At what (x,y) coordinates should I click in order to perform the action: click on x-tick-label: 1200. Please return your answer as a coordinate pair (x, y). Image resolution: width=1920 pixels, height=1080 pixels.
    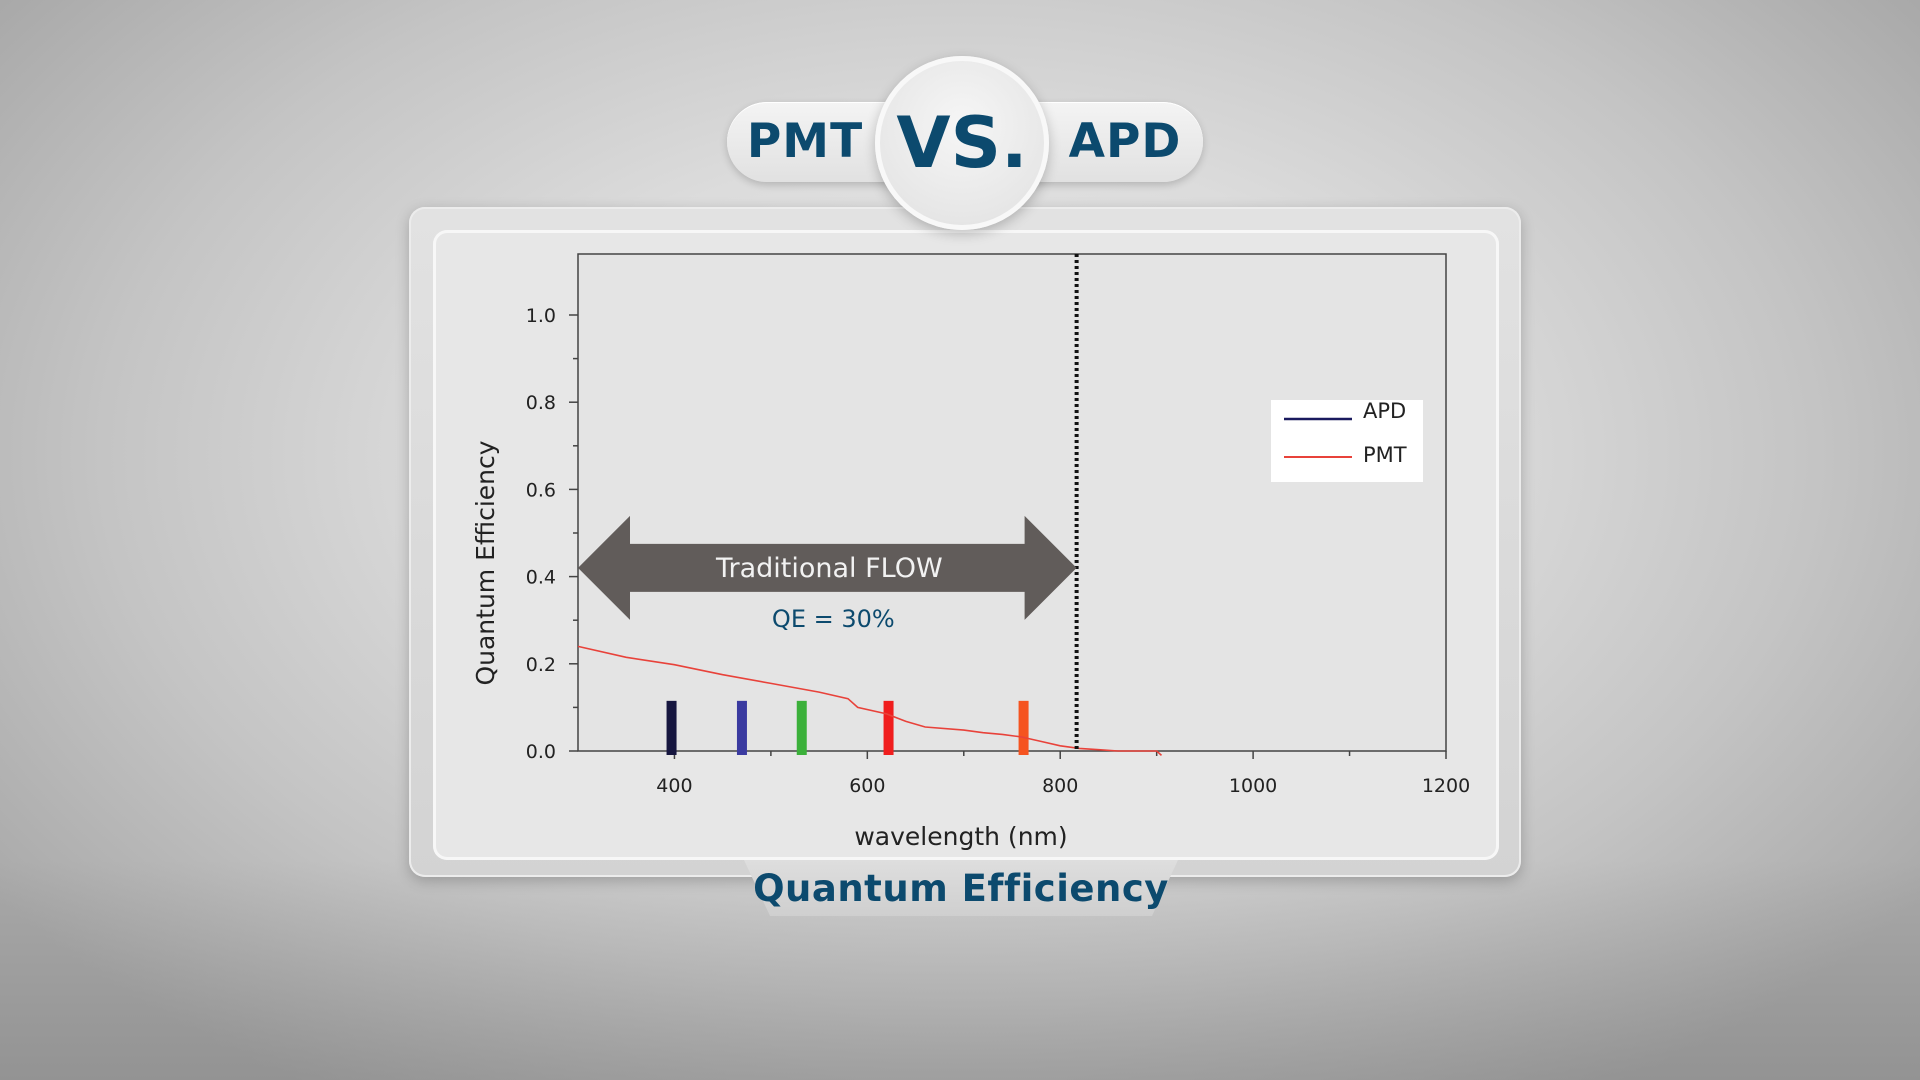
    Looking at the image, I should click on (1446, 786).